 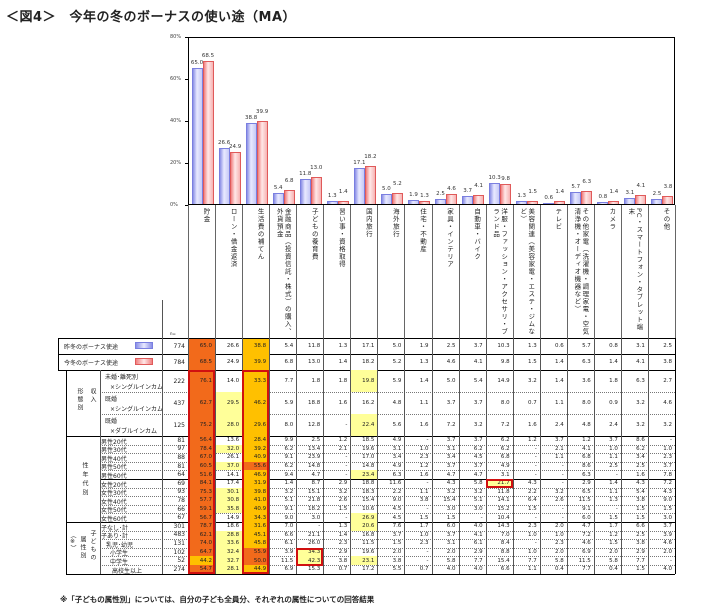 What do you see at coordinates (640, 457) in the screenshot?
I see `table-cell: 3.4` at bounding box center [640, 457].